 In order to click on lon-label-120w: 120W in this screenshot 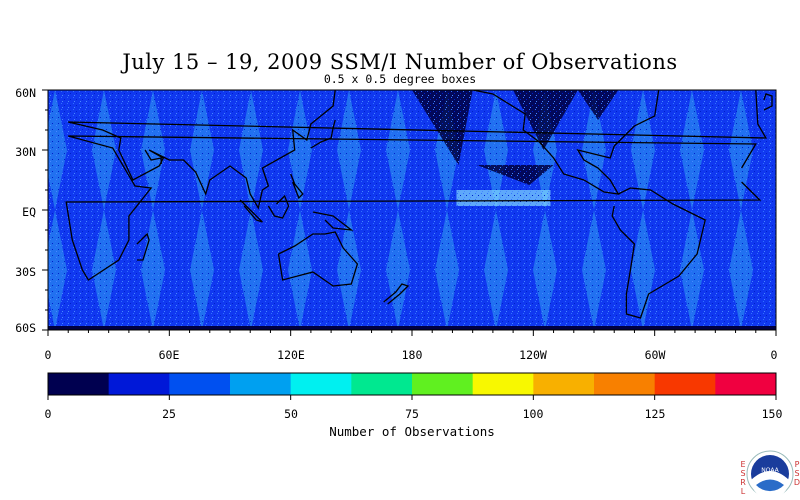, I will do `click(533, 355)`.